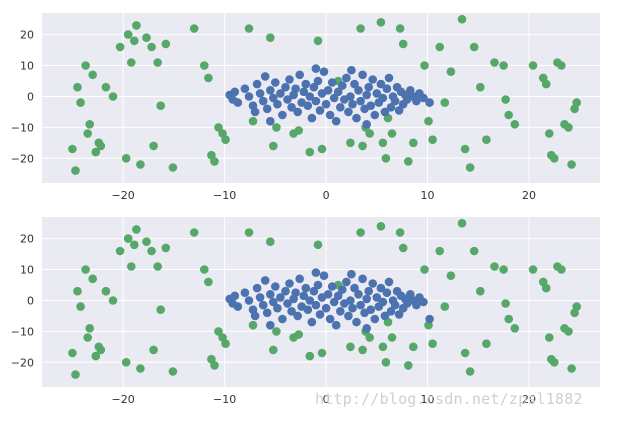  What do you see at coordinates (529, 195) in the screenshot?
I see `x-tick-label: 20` at bounding box center [529, 195].